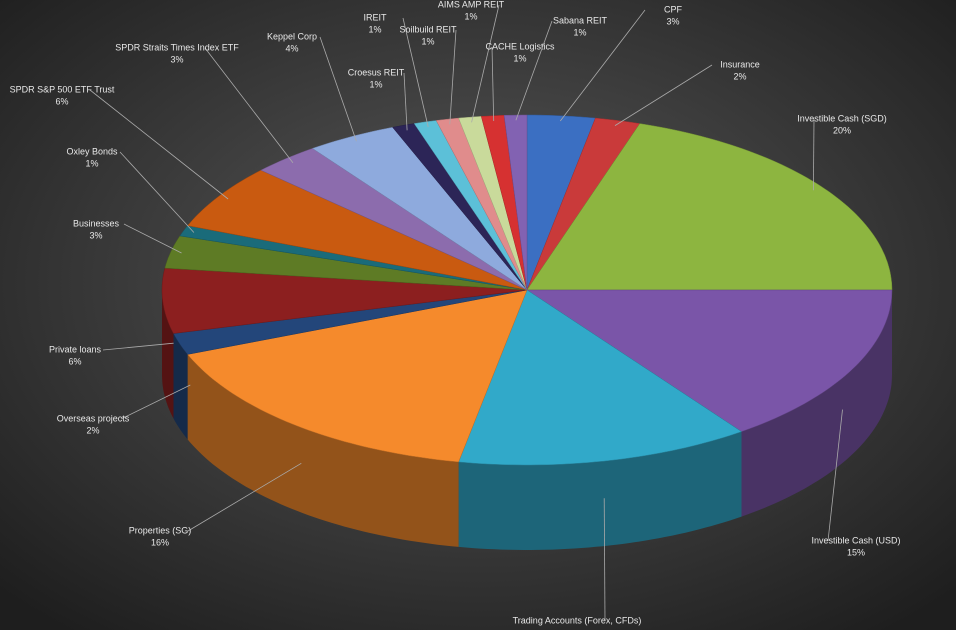 The height and width of the screenshot is (630, 956). Describe the element at coordinates (93, 418) in the screenshot. I see `slice-label: Overseas projects` at that location.